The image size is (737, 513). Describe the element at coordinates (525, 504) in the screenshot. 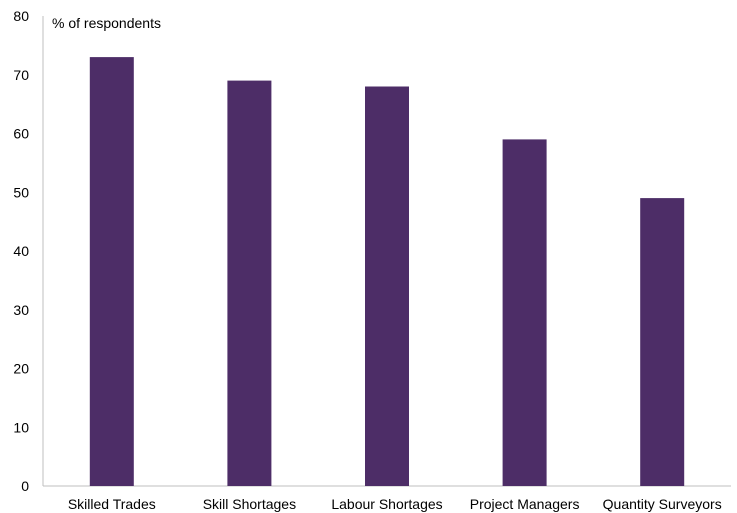

I see `x-category-label: Project Managers` at that location.